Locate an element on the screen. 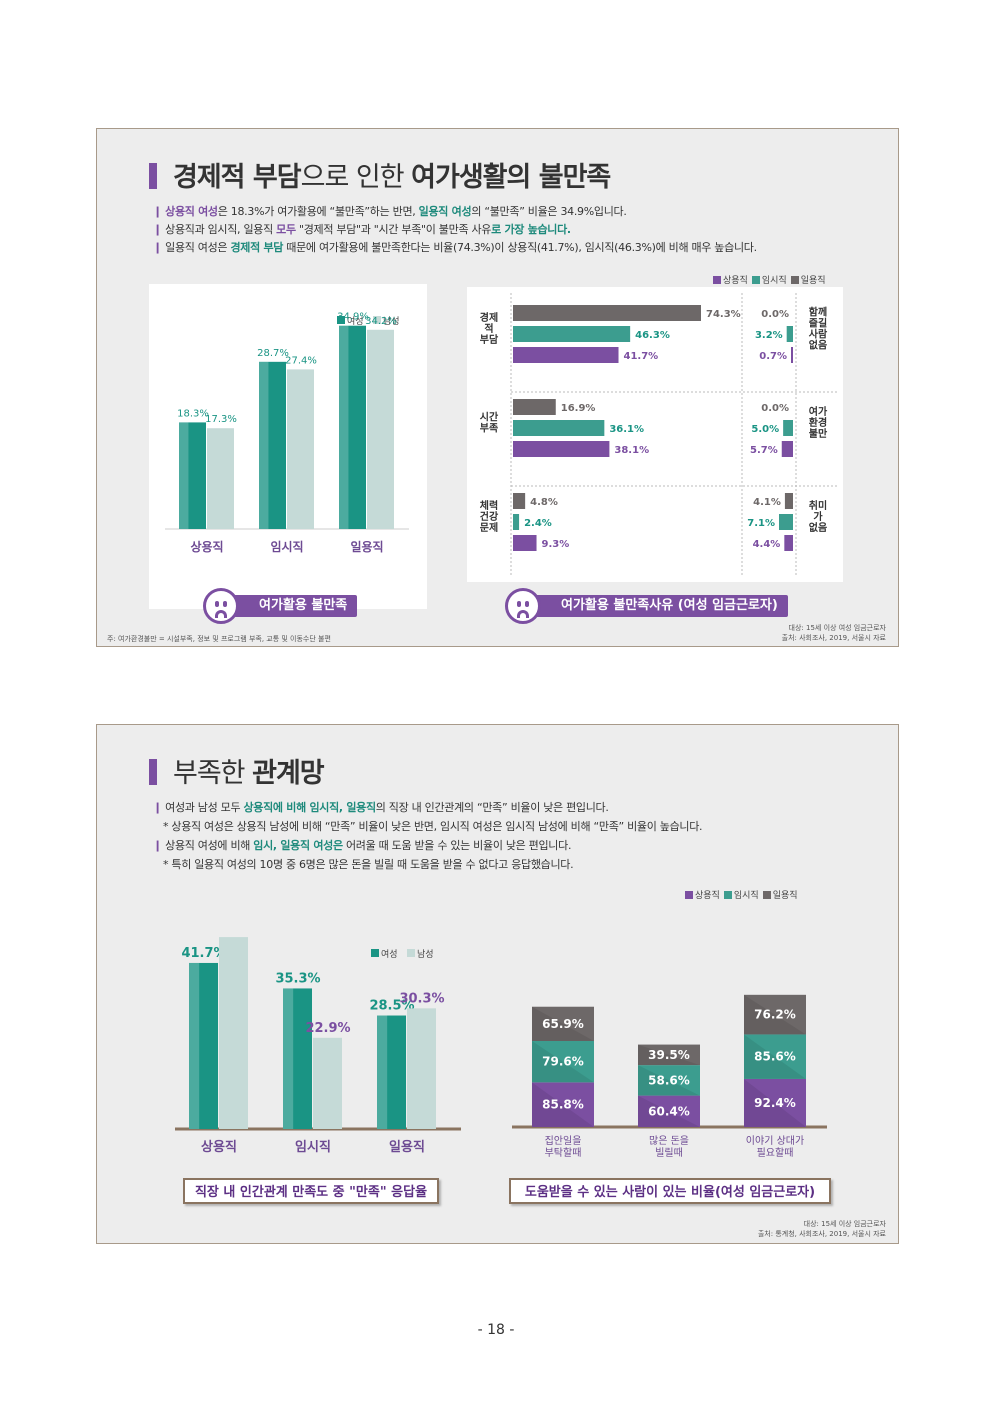 This screenshot has height=1403, width=992. group-label: 환경 is located at coordinates (818, 422).